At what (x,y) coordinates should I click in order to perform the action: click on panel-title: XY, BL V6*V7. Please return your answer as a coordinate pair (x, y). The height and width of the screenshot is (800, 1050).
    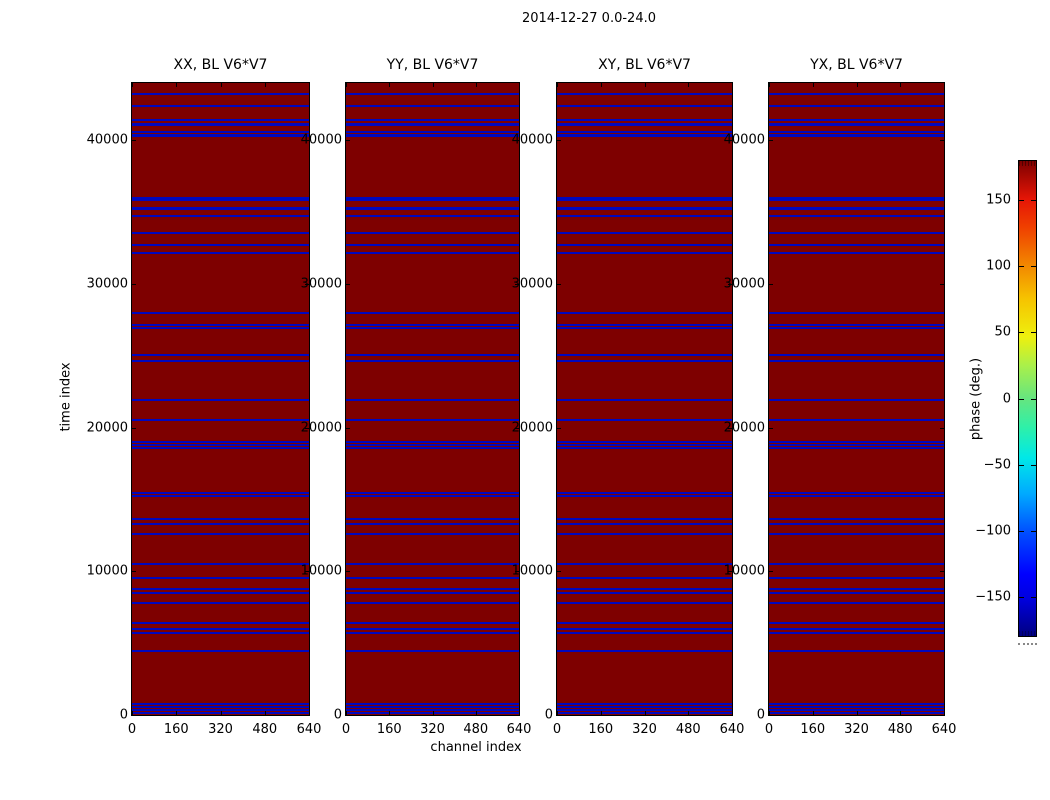
    Looking at the image, I should click on (644, 65).